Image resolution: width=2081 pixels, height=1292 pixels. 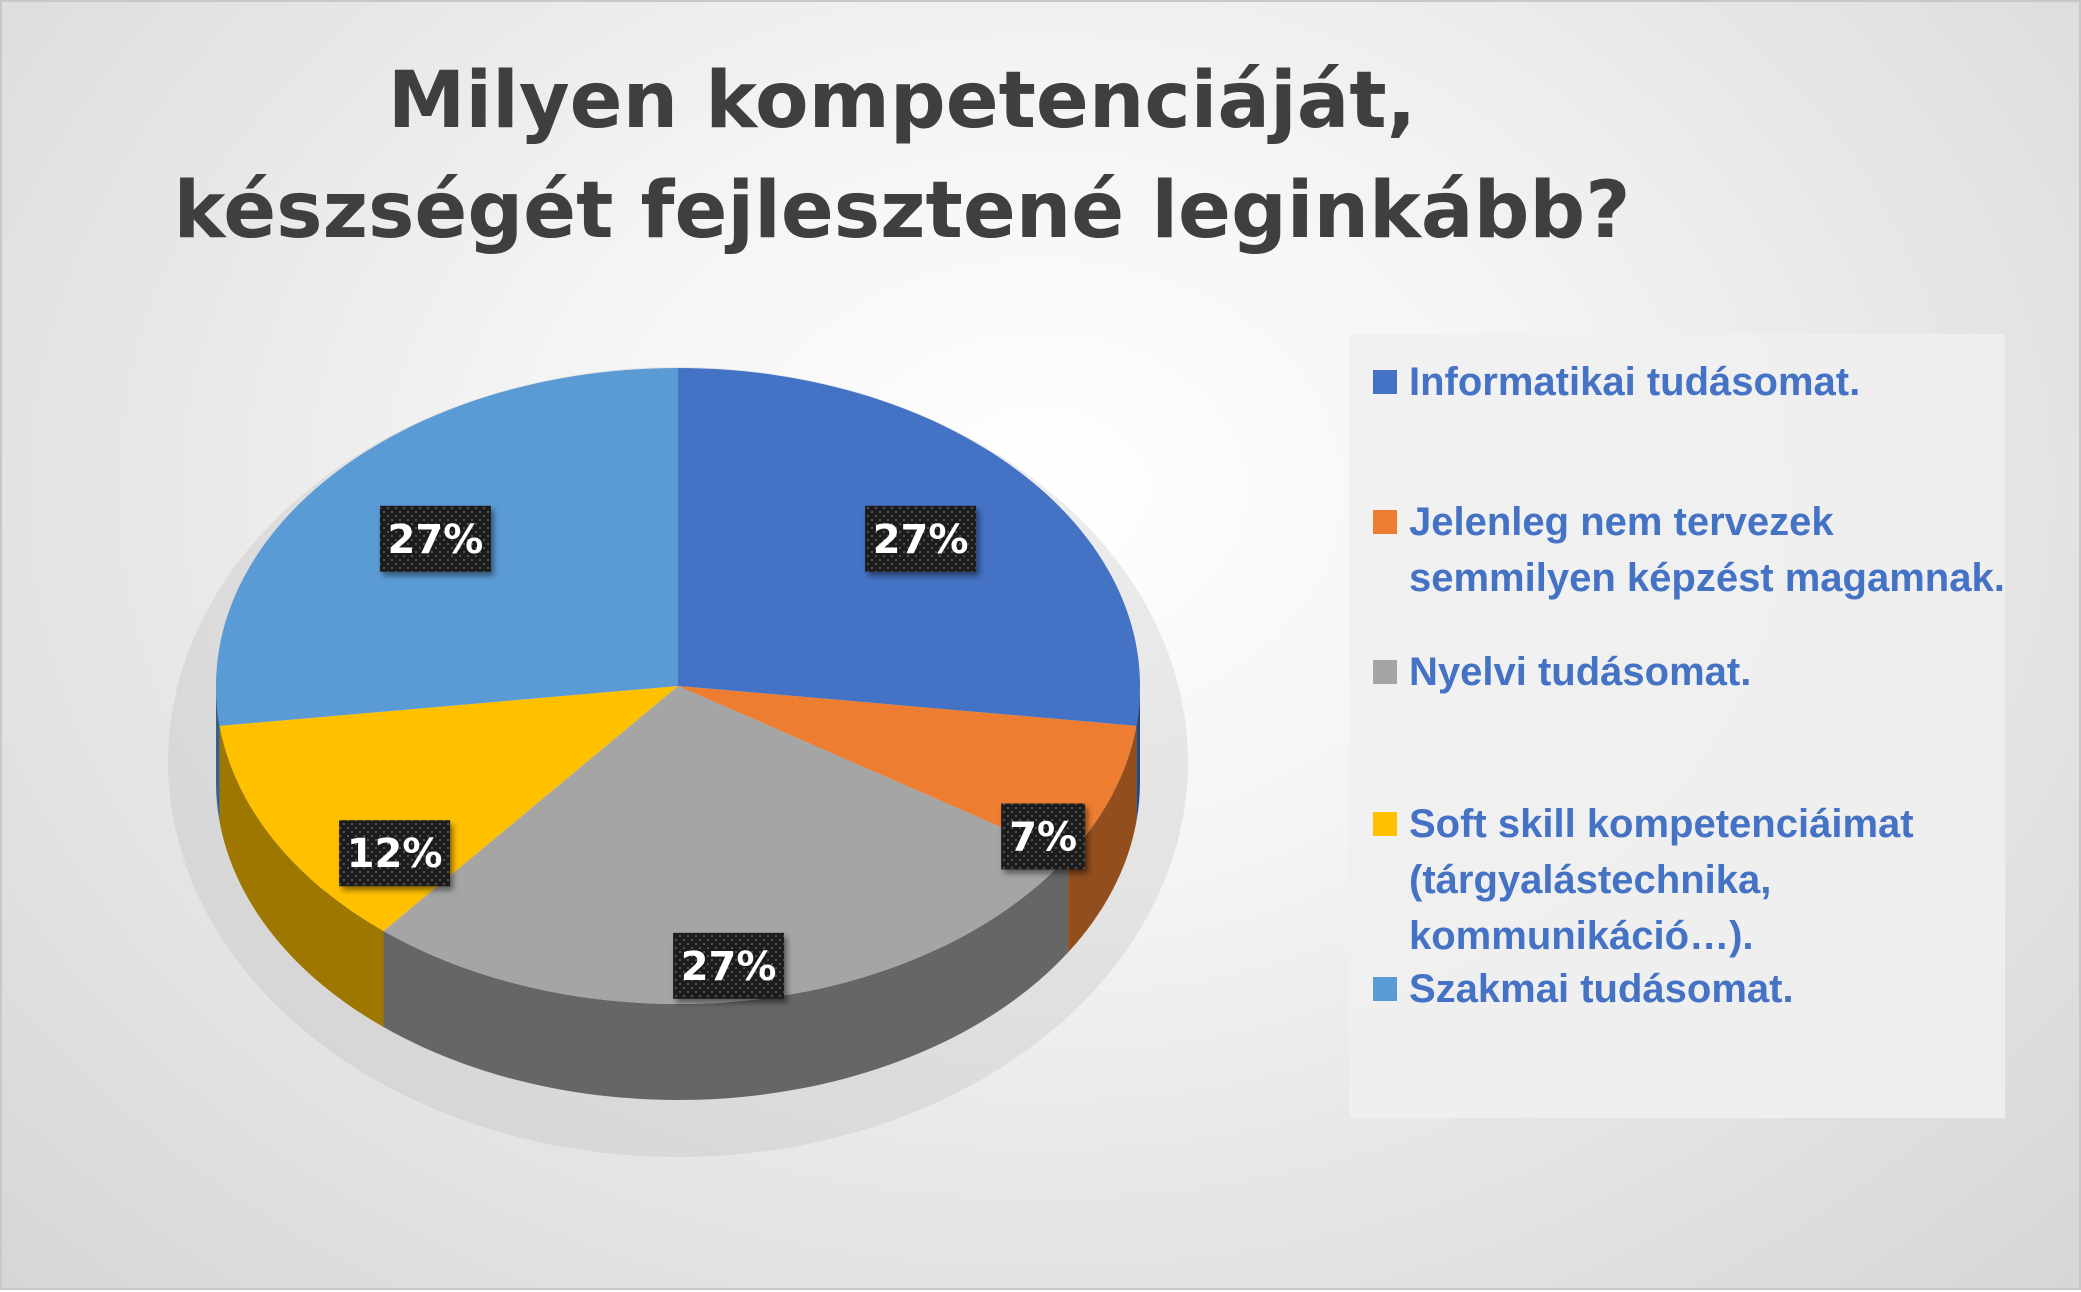 I want to click on pie-side-soft-skill-kompetenciaimat-targyalastechnika-kommunikacio, so click(x=301, y=876).